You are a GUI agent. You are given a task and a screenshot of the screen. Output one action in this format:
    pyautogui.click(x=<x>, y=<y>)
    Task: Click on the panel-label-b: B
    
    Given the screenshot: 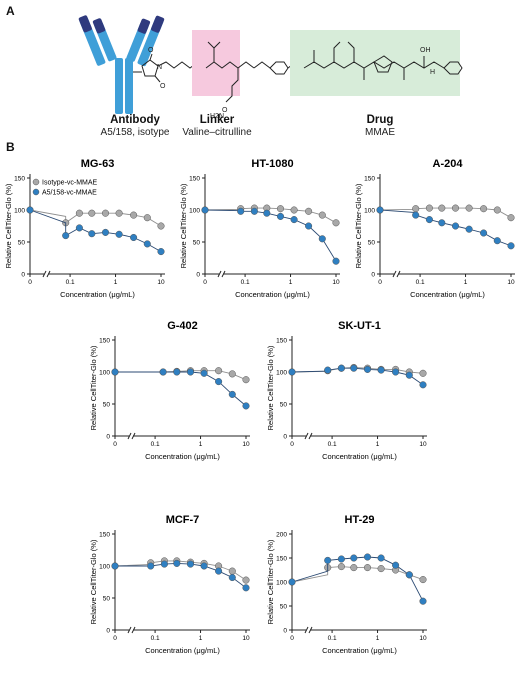 What is the action you would take?
    pyautogui.click(x=10, y=147)
    